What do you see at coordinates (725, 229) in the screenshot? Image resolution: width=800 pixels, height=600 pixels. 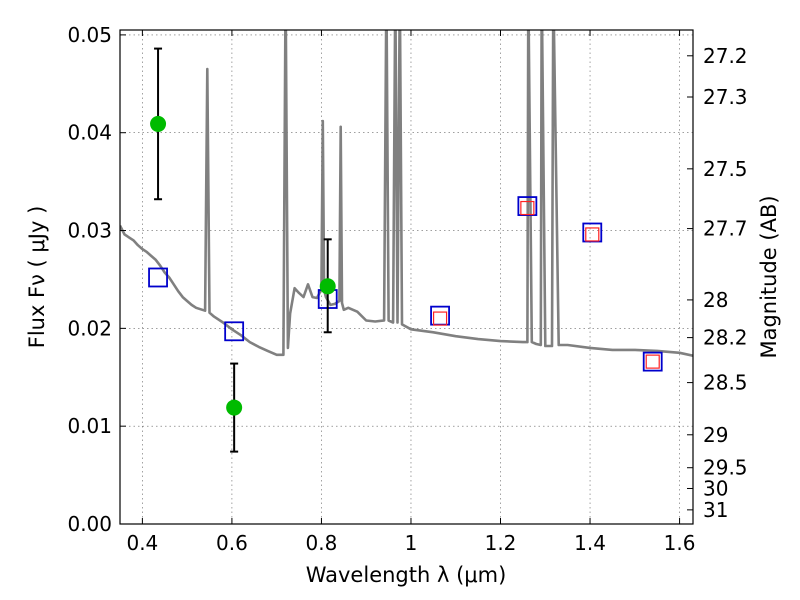 I see `mag-tick-label: 27.7` at bounding box center [725, 229].